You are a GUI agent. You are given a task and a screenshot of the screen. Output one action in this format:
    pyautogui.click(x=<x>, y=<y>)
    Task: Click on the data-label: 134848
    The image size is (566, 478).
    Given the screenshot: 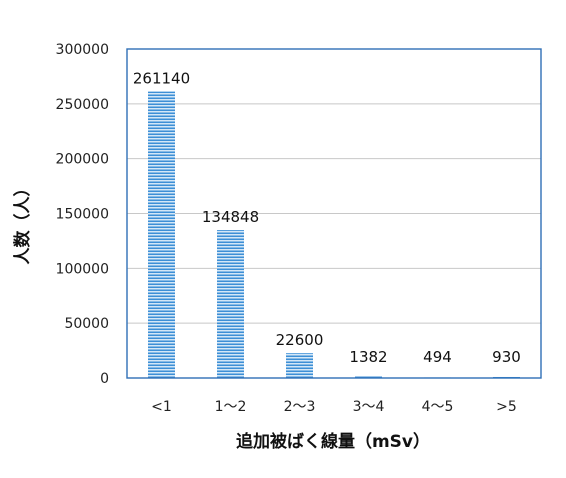 What is the action you would take?
    pyautogui.click(x=230, y=217)
    